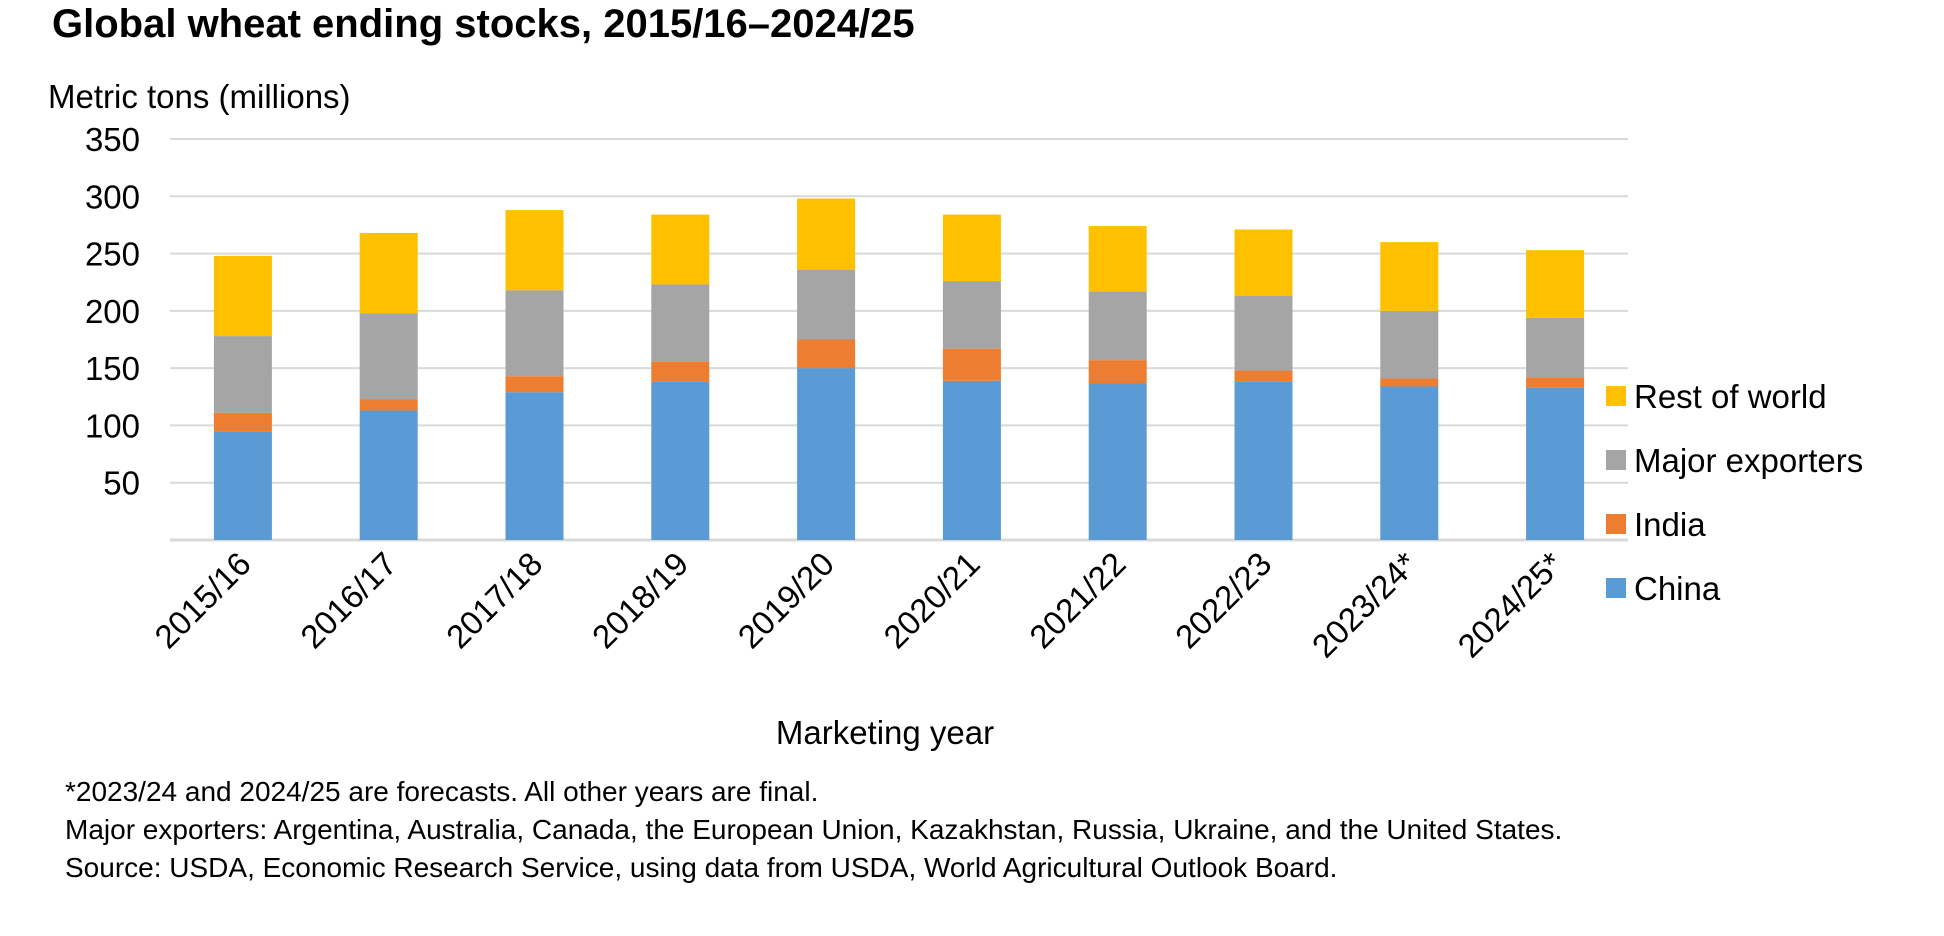 This screenshot has height=936, width=1944. What do you see at coordinates (885, 732) in the screenshot?
I see `x-axis-title: Marketing year` at bounding box center [885, 732].